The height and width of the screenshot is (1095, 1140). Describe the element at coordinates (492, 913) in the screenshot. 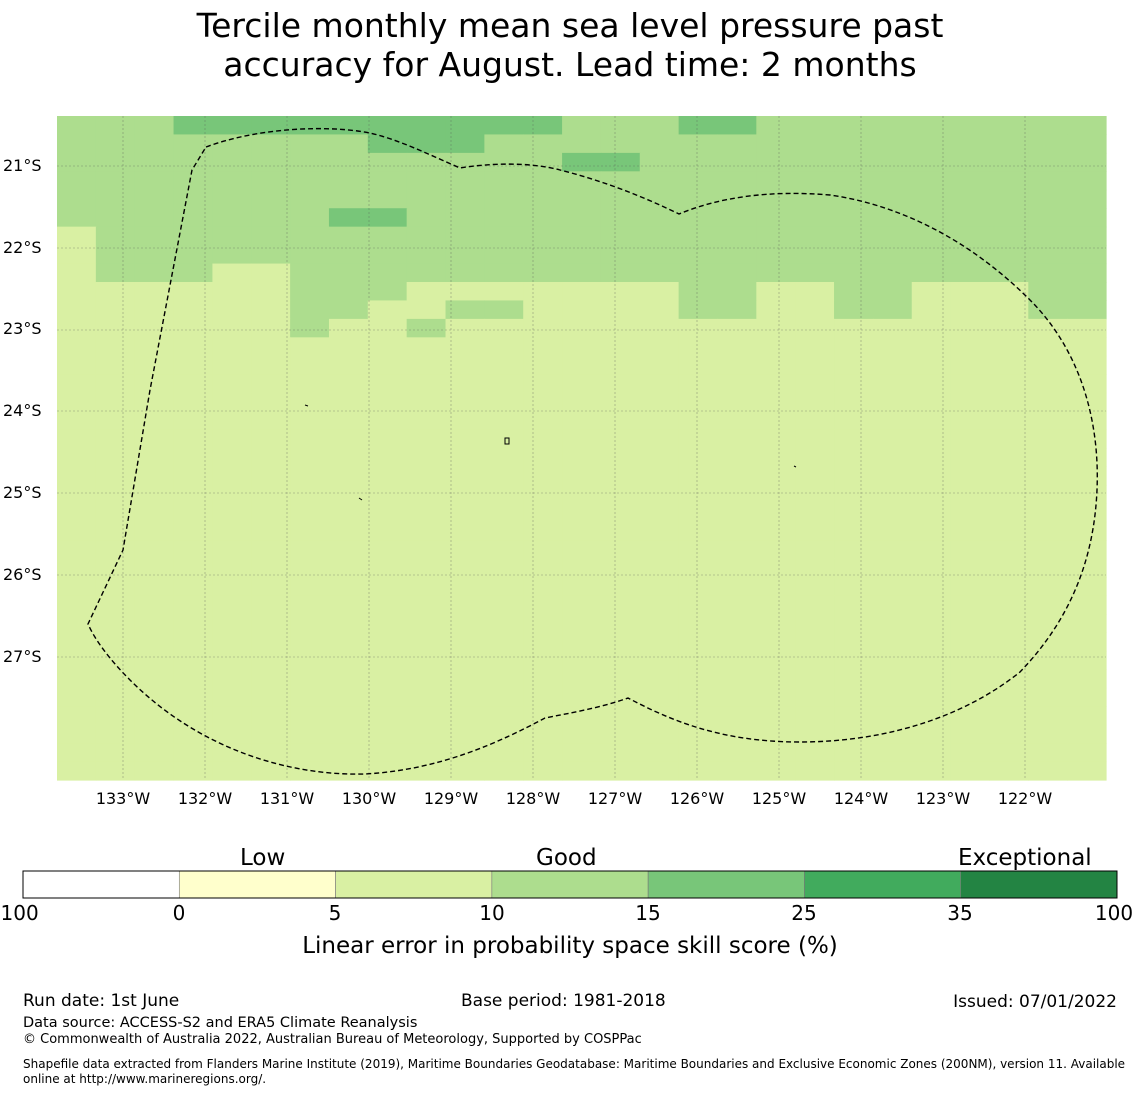

I see `colorbar-tick: 10` at that location.